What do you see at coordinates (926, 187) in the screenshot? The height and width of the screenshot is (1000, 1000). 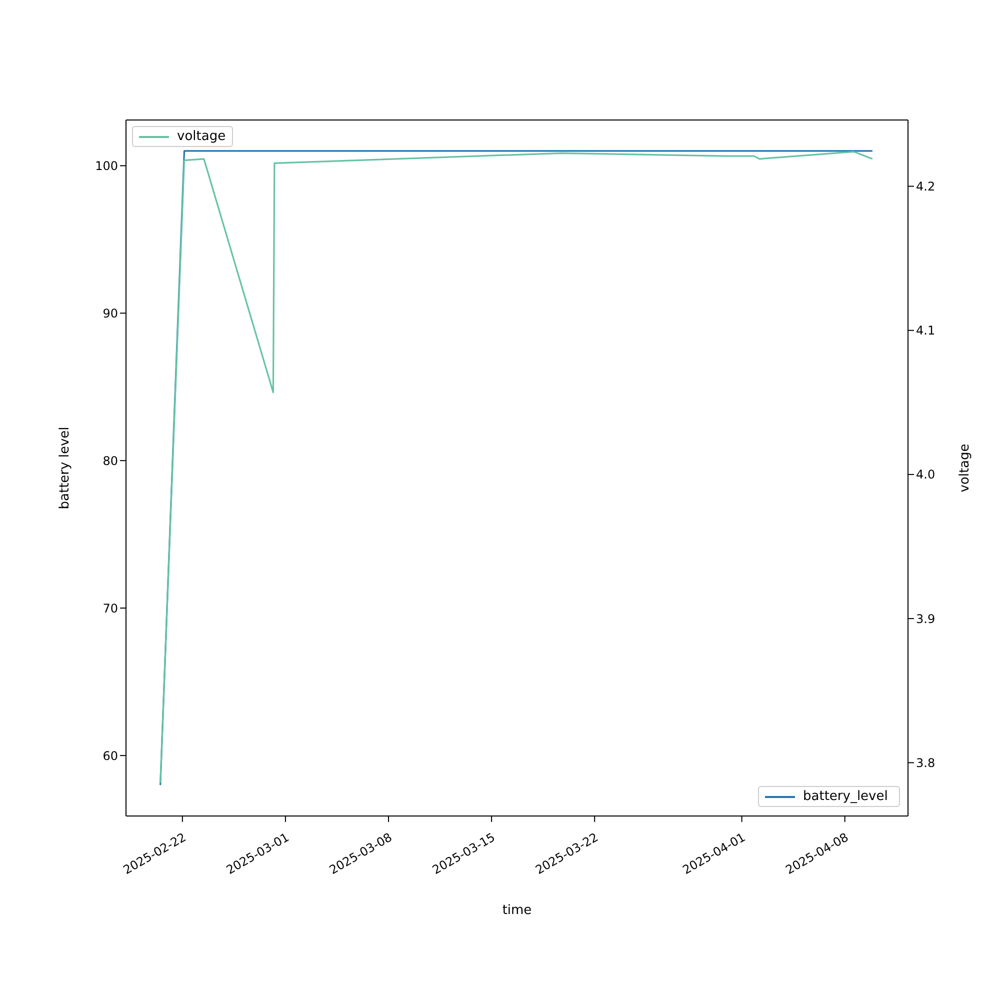 I see `y2-tick-label: 4.2` at bounding box center [926, 187].